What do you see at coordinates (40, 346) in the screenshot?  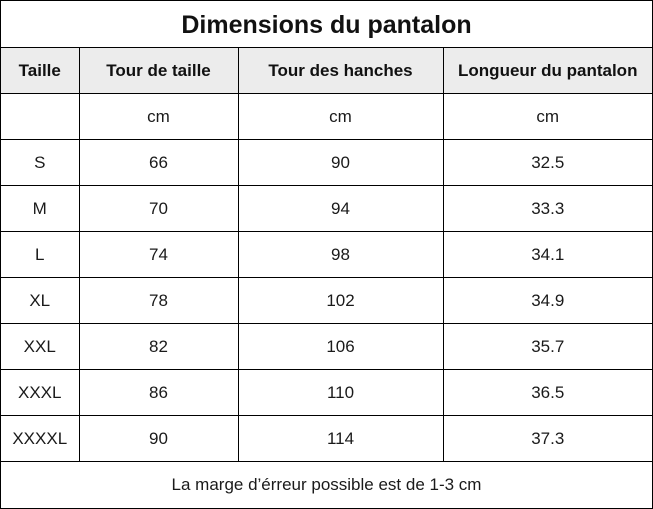 I see `size-cell: XXL` at bounding box center [40, 346].